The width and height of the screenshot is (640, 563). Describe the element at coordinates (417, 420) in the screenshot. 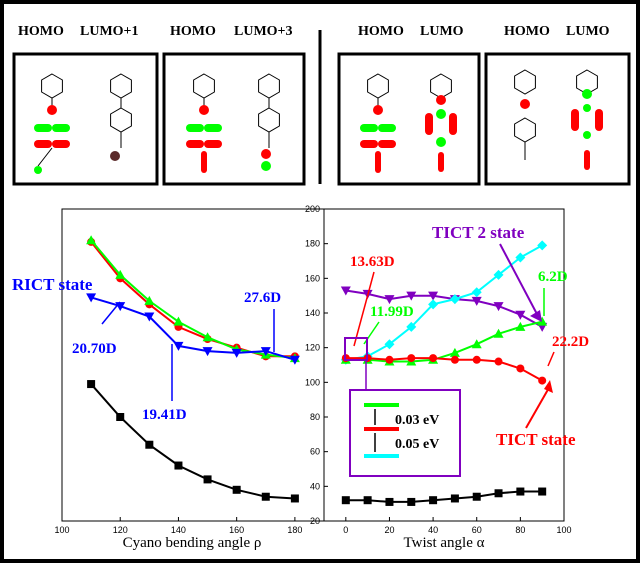

I see `inset-gap-top-label: 0.03 eV` at that location.